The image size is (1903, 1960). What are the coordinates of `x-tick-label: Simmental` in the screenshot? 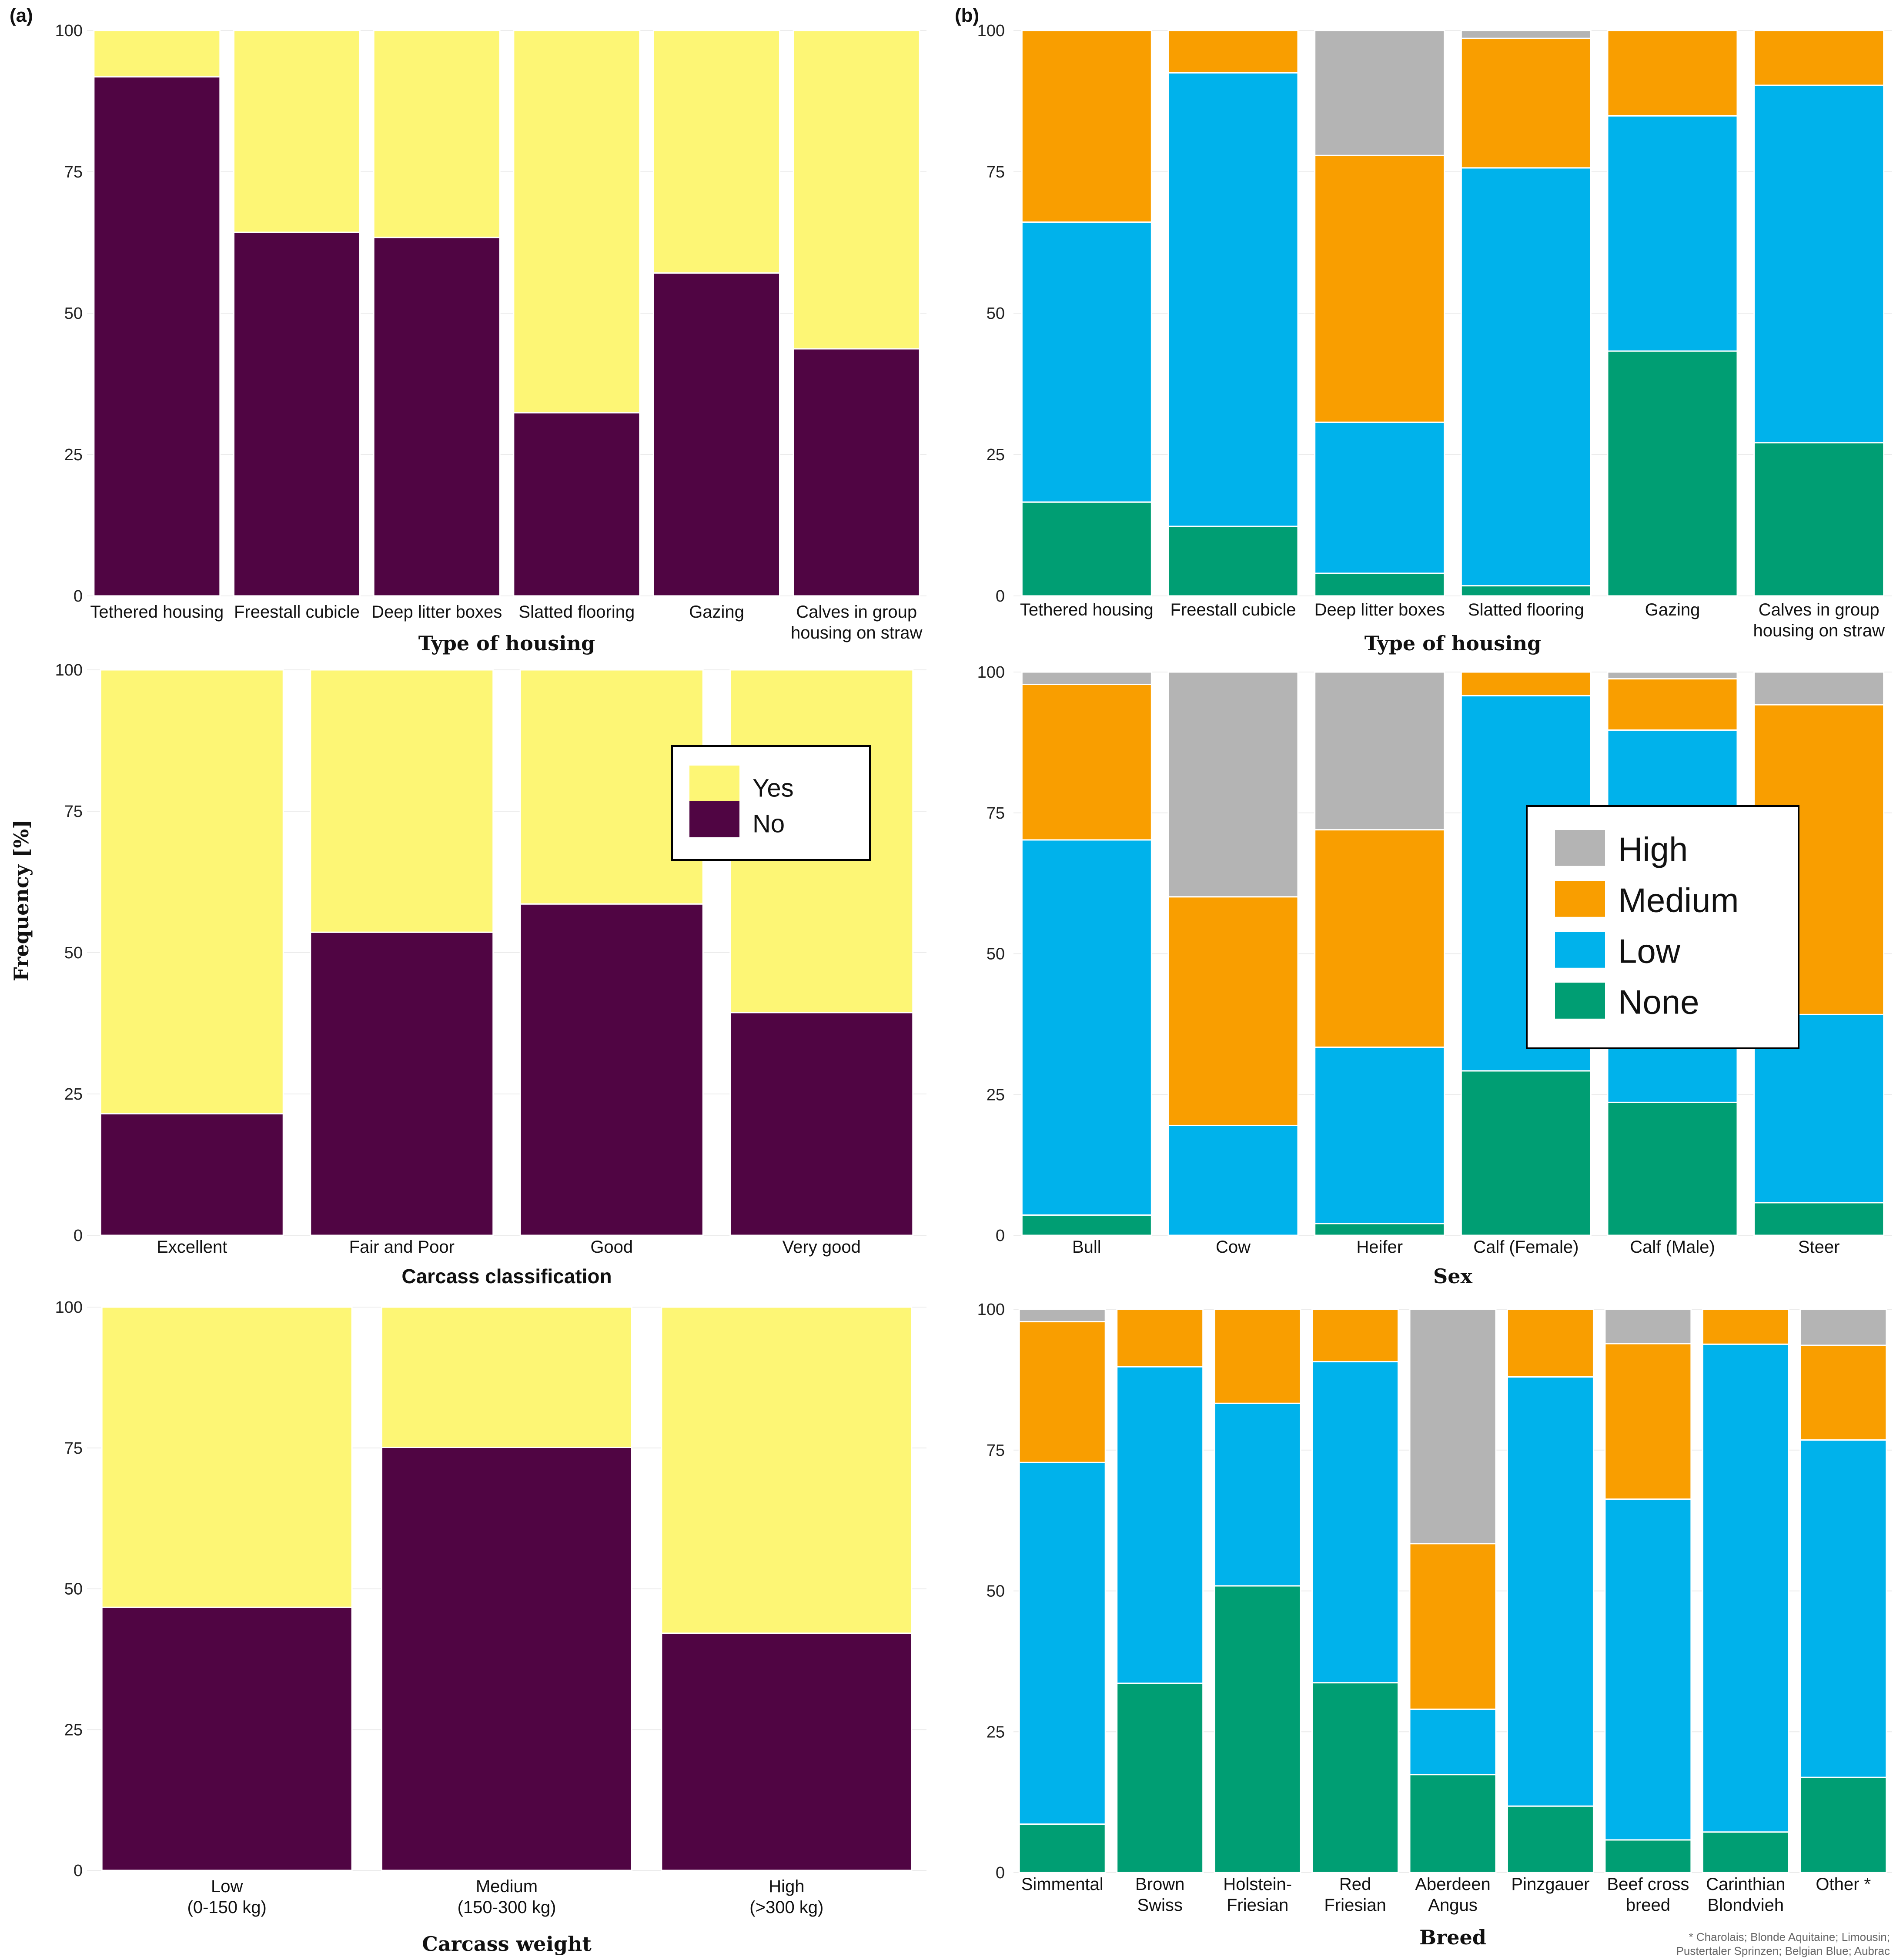 It's located at (1062, 1884).